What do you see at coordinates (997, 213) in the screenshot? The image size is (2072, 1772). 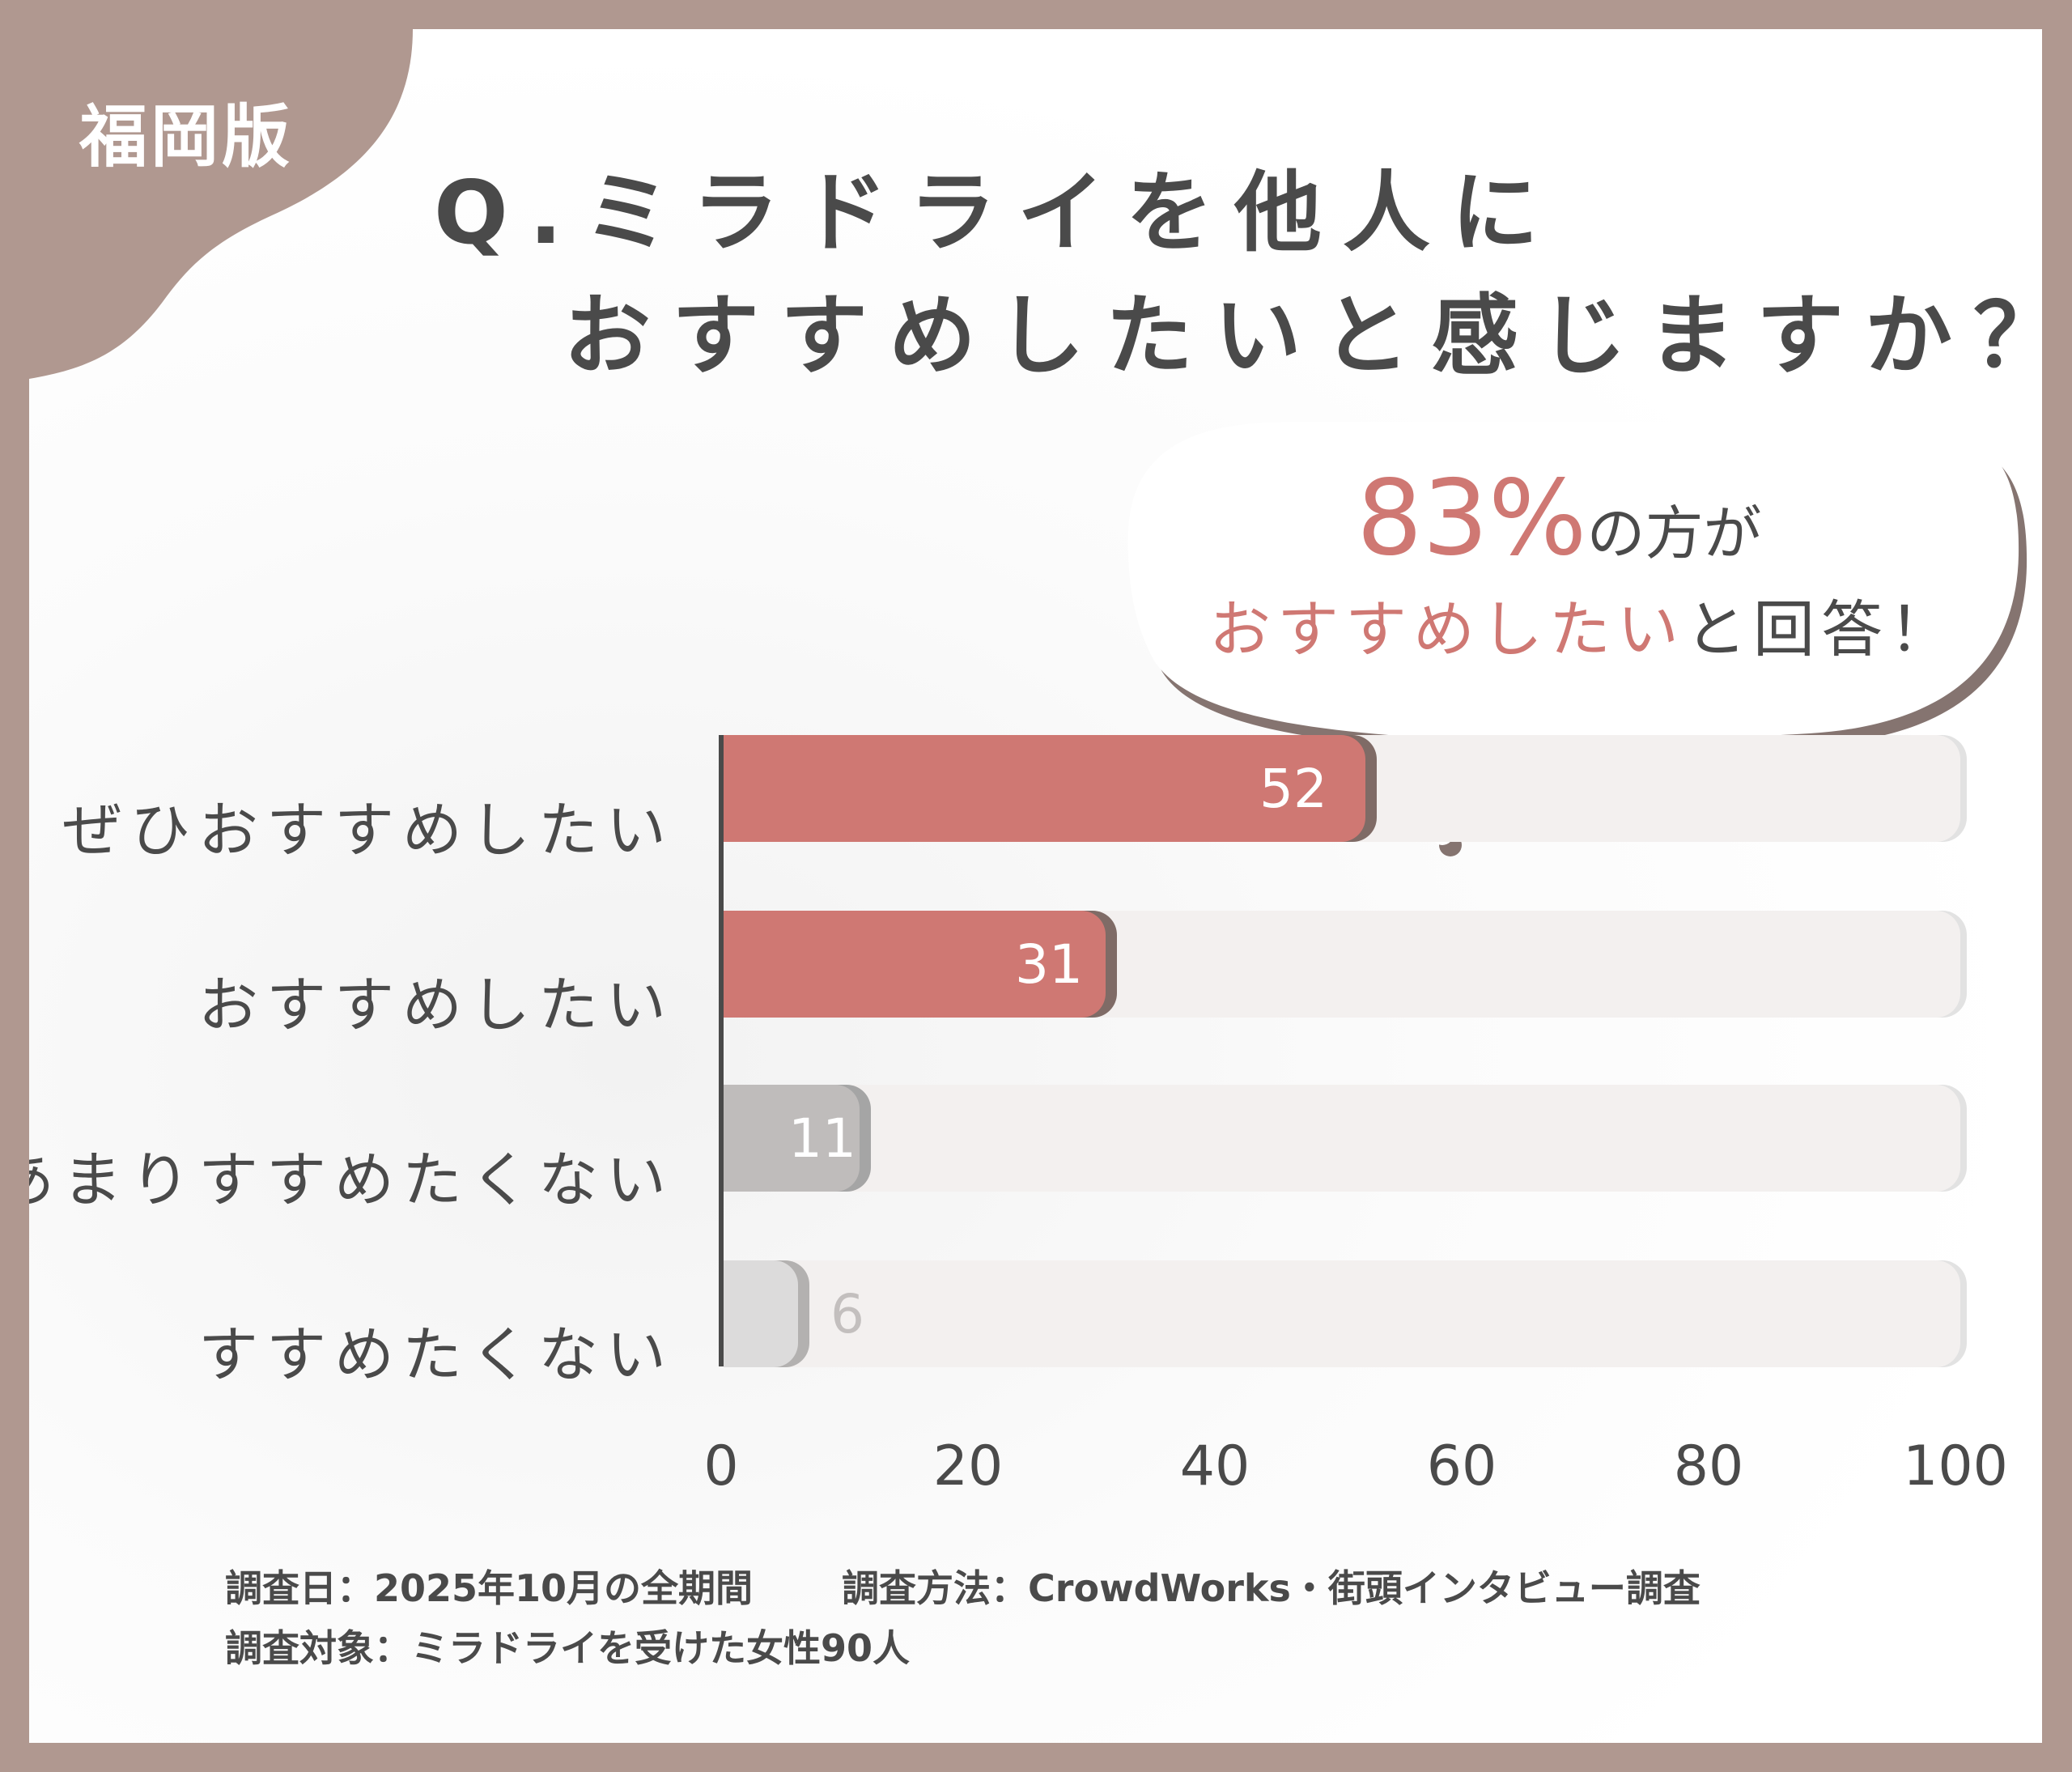 I see `question-title-line1: Q.ミラドライを他人に` at bounding box center [997, 213].